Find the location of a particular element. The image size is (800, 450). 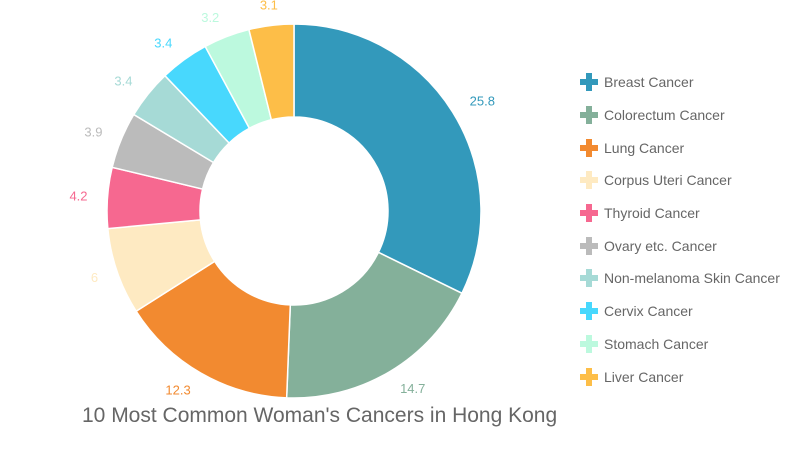

legend-item-cervix-cancer: Cervix Cancer is located at coordinates (680, 311).